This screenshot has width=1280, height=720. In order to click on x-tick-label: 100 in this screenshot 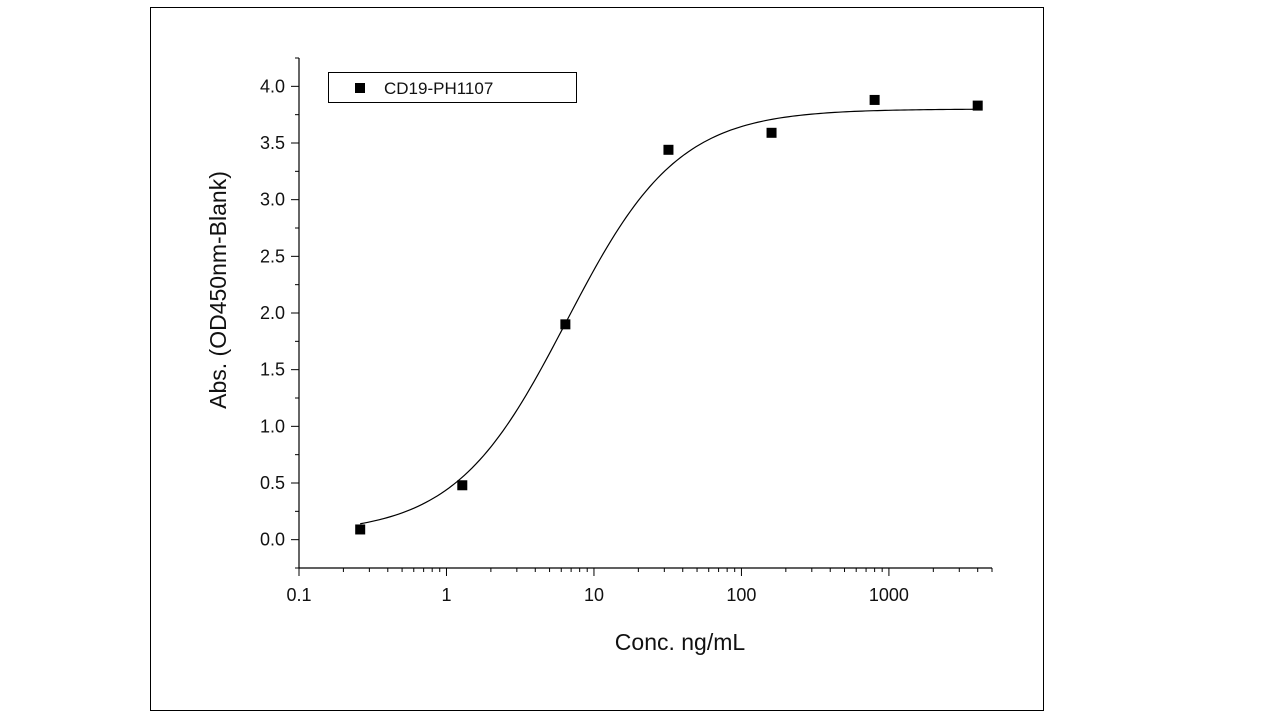, I will do `click(741, 595)`.